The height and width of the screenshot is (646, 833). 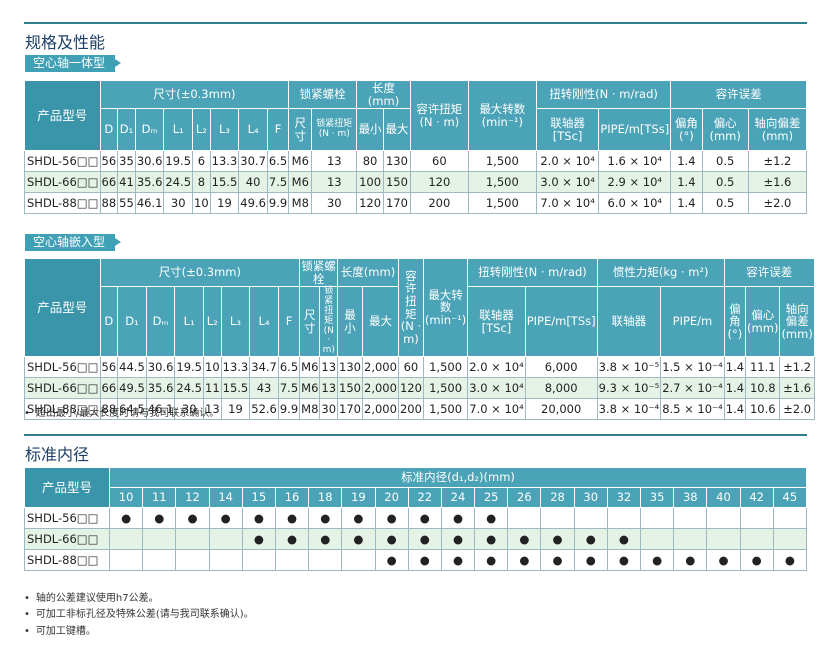 I want to click on header-cell: 最大转数(min⁻¹), so click(x=445, y=307).